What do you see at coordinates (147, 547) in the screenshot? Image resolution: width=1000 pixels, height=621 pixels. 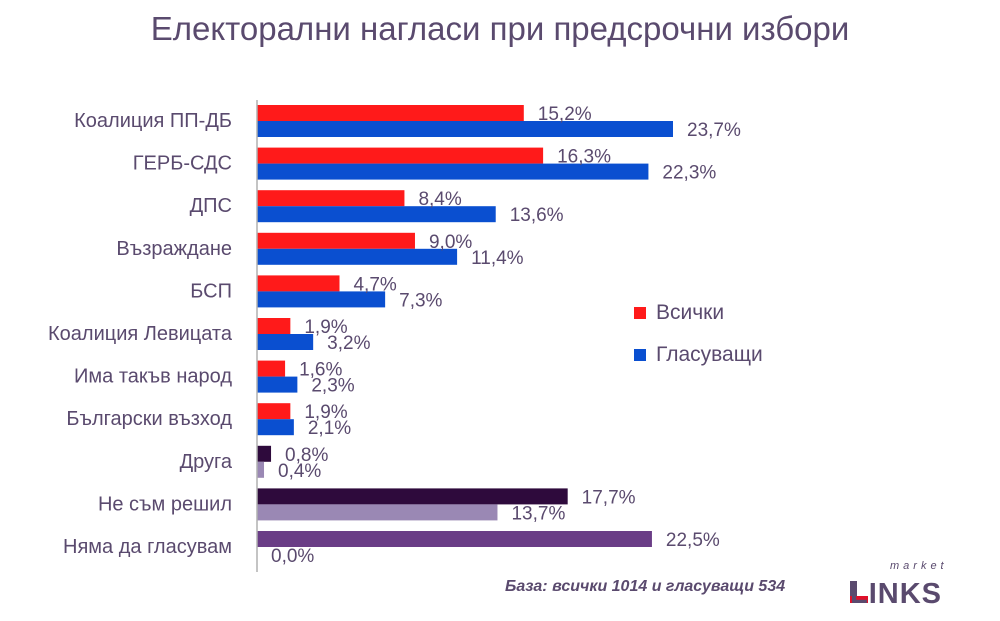 I see `category-label: Няма да гласувам` at bounding box center [147, 547].